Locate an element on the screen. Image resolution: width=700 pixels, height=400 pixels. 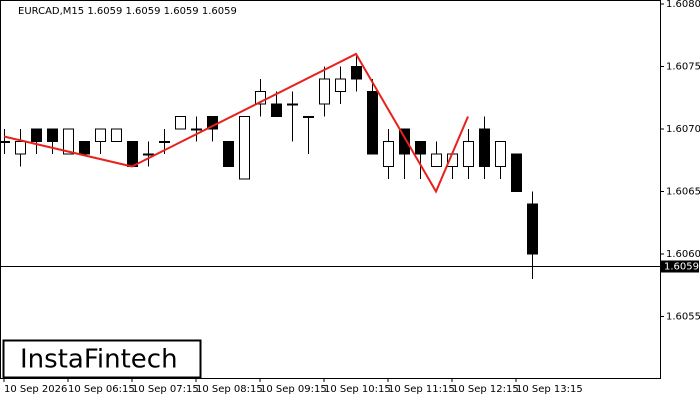
x-tick-label: 10 Sep 12:15 is located at coordinates (485, 389).